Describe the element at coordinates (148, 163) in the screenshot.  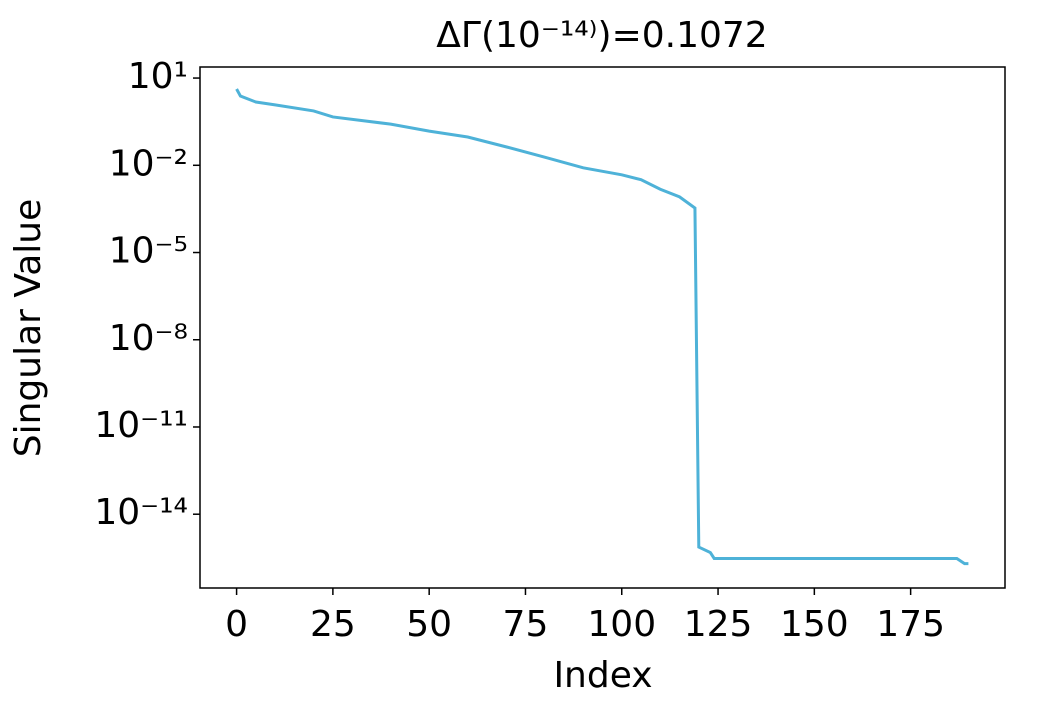
I see `y-tick-label: 10⁻²` at that location.